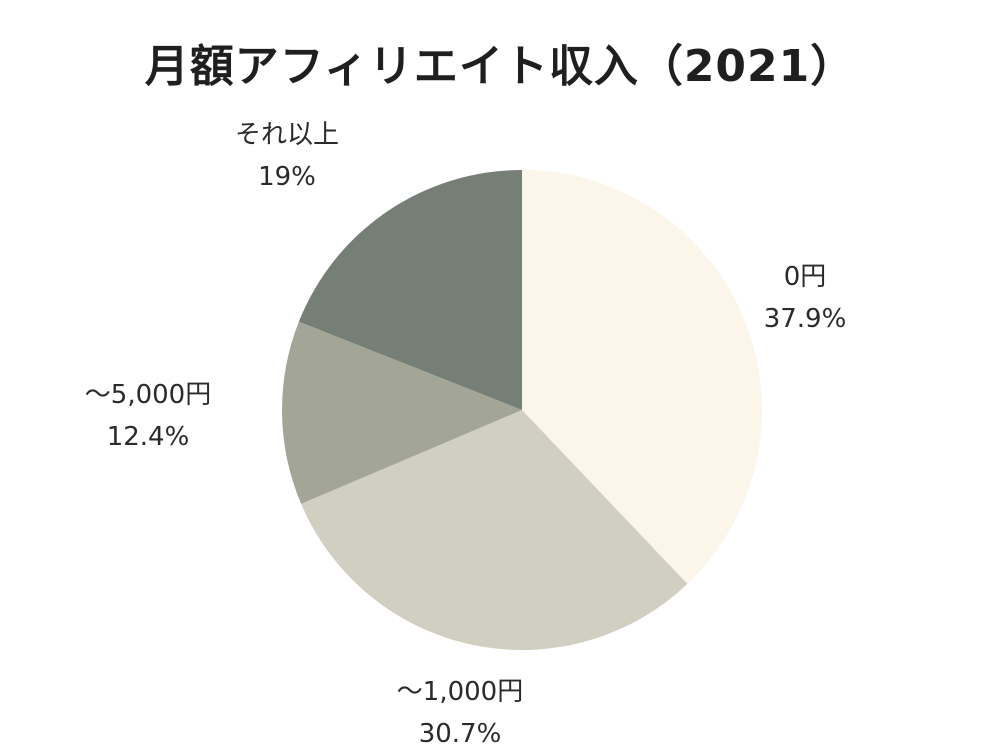 The image size is (1000, 750). What do you see at coordinates (148, 437) in the screenshot?
I see `slice-percent-label: 12.4%` at bounding box center [148, 437].